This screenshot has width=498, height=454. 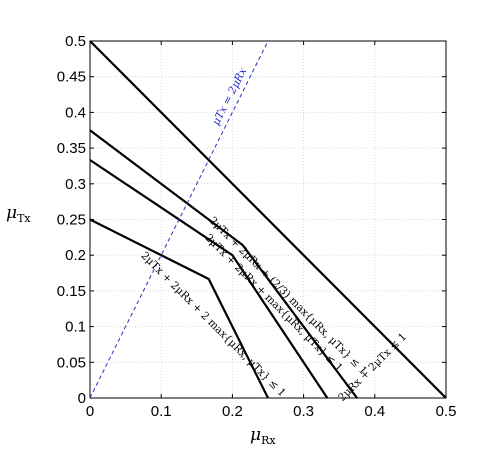 I want to click on y-tick-label: 0.35, so click(x=71, y=148).